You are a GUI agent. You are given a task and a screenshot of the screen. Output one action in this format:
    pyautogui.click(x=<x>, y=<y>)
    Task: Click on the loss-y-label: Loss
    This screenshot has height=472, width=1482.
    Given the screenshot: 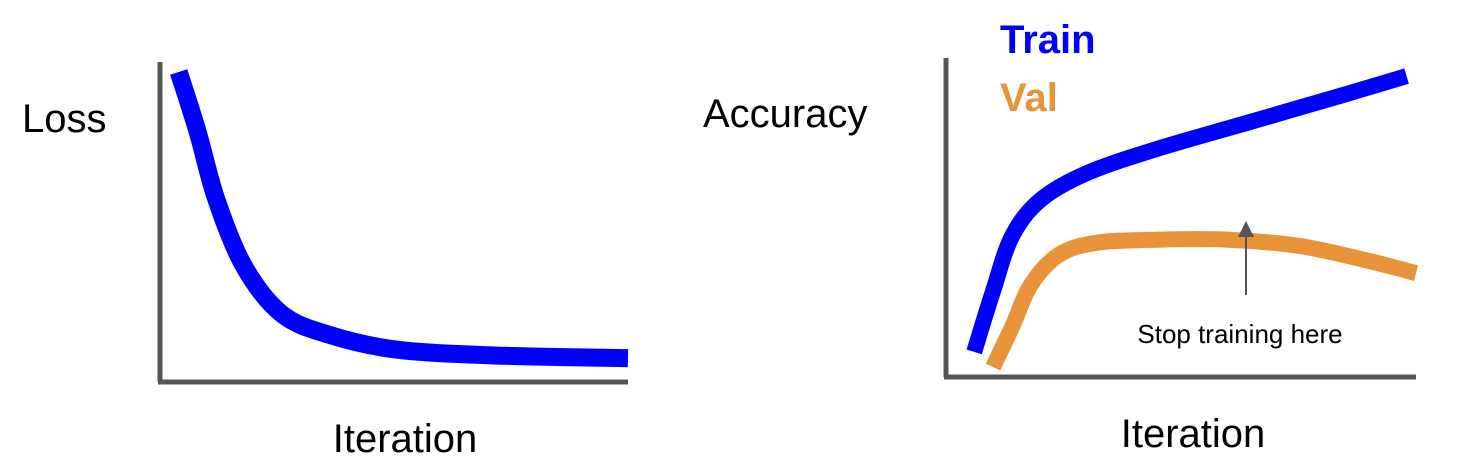 What is the action you would take?
    pyautogui.click(x=64, y=119)
    